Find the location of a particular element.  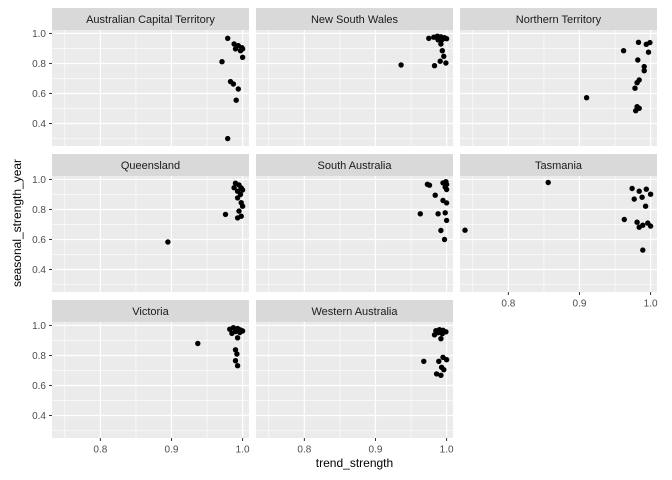

facet-strip-label: Tasmania is located at coordinates (559, 166).